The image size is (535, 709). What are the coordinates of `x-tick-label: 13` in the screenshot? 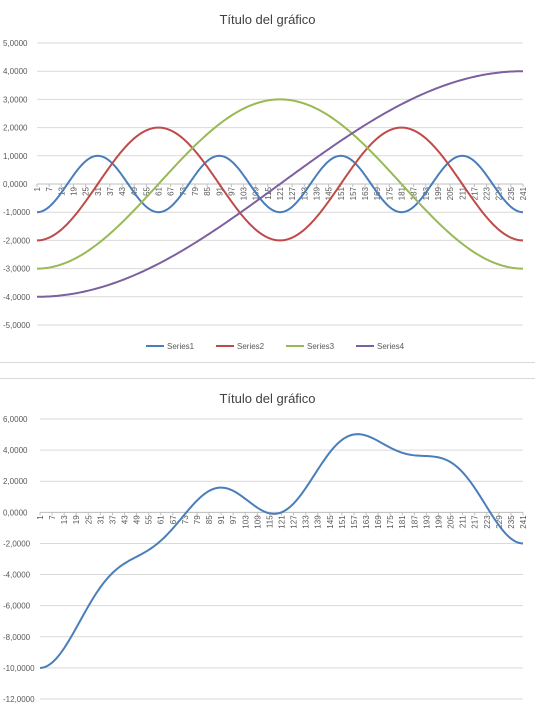 It's located at (64, 519).